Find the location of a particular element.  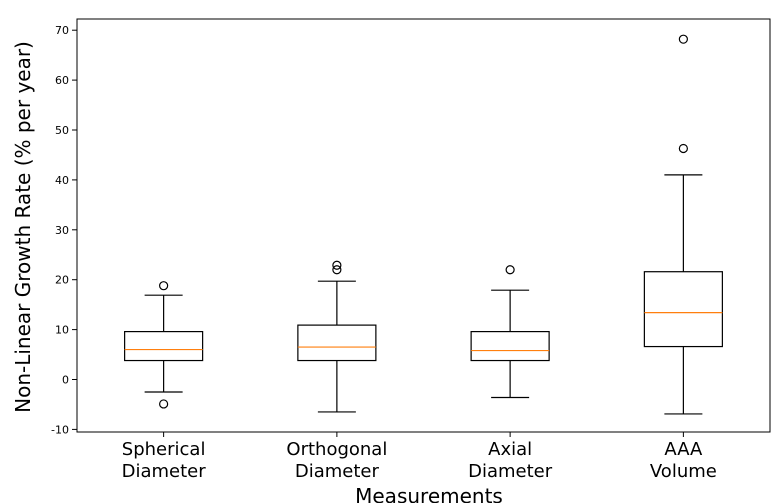

y-tick-label: 10 is located at coordinates (62, 330).